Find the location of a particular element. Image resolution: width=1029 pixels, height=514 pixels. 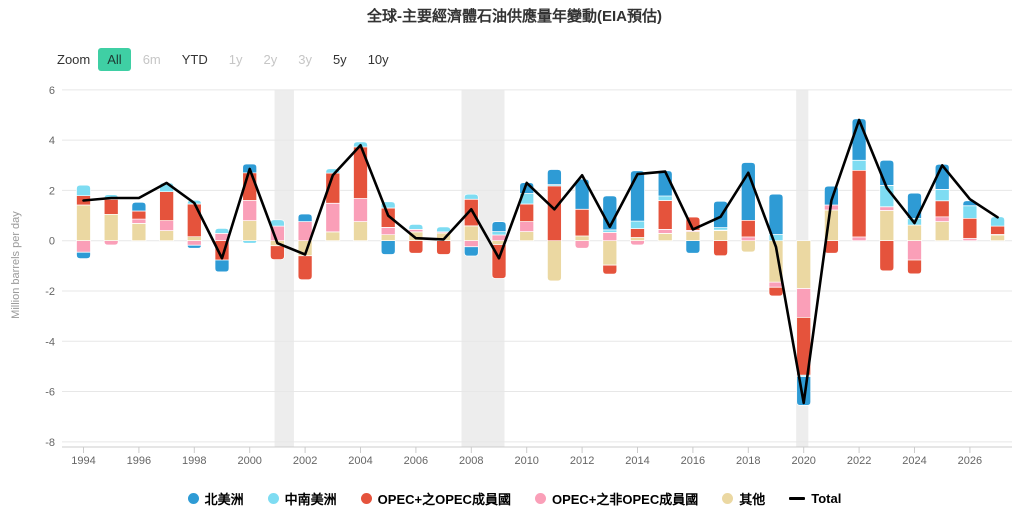

bar-segment-others-2023 is located at coordinates (887, 226).